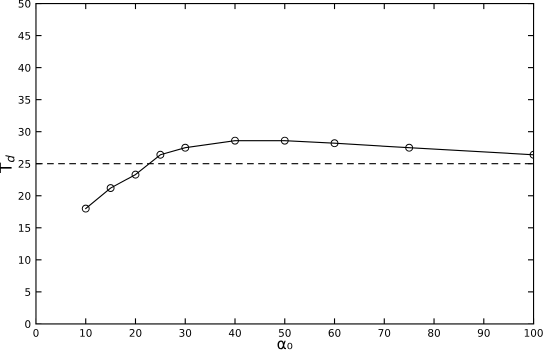 This screenshot has height=354, width=545. What do you see at coordinates (24, 164) in the screenshot?
I see `y-tick-label: 25` at bounding box center [24, 164].